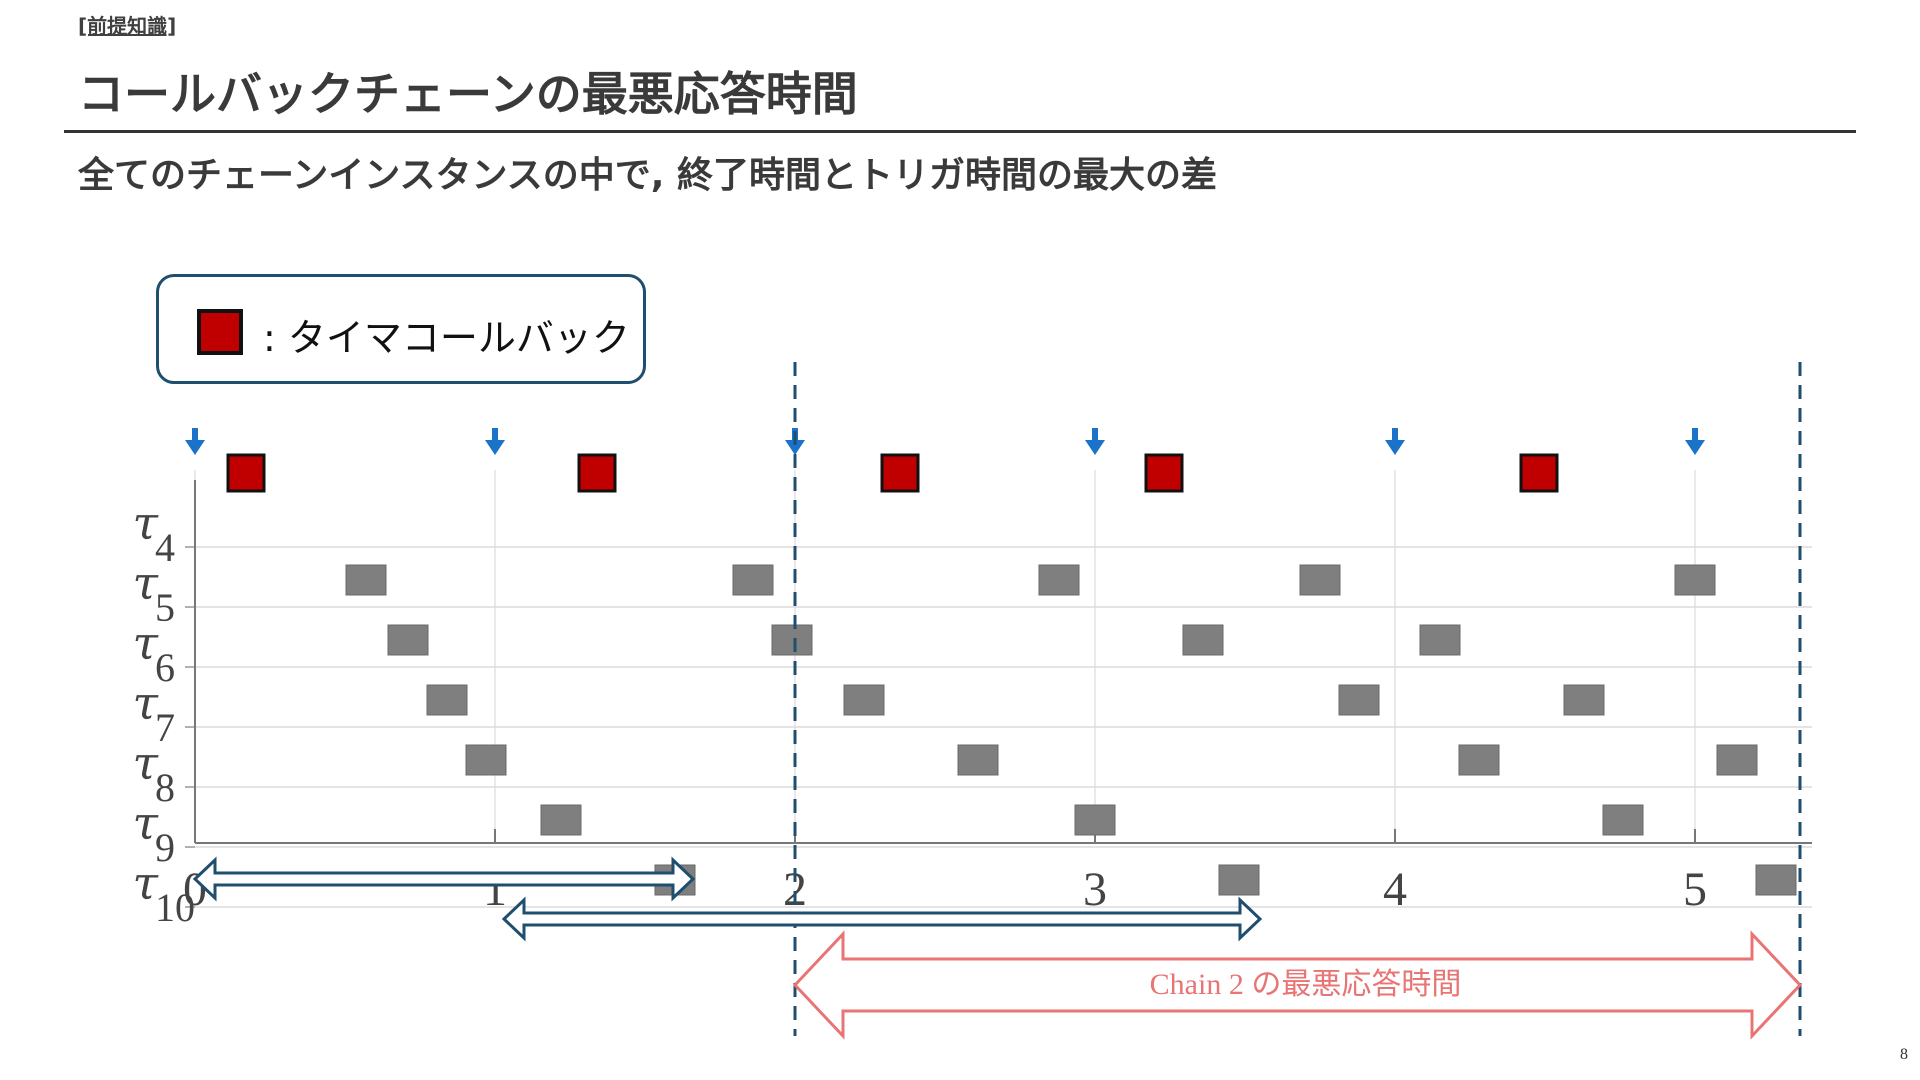 Image resolution: width=1920 pixels, height=1080 pixels. Describe the element at coordinates (1395, 889) in the screenshot. I see `x-tick-label: 4` at that location.